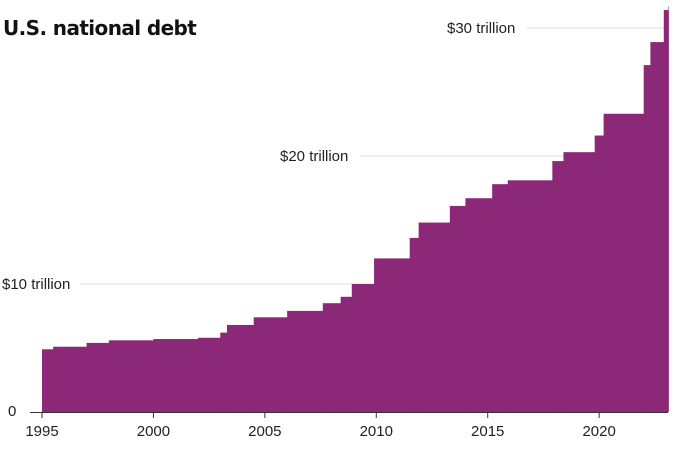  I want to click on x-tick-label: 1995, so click(41, 431).